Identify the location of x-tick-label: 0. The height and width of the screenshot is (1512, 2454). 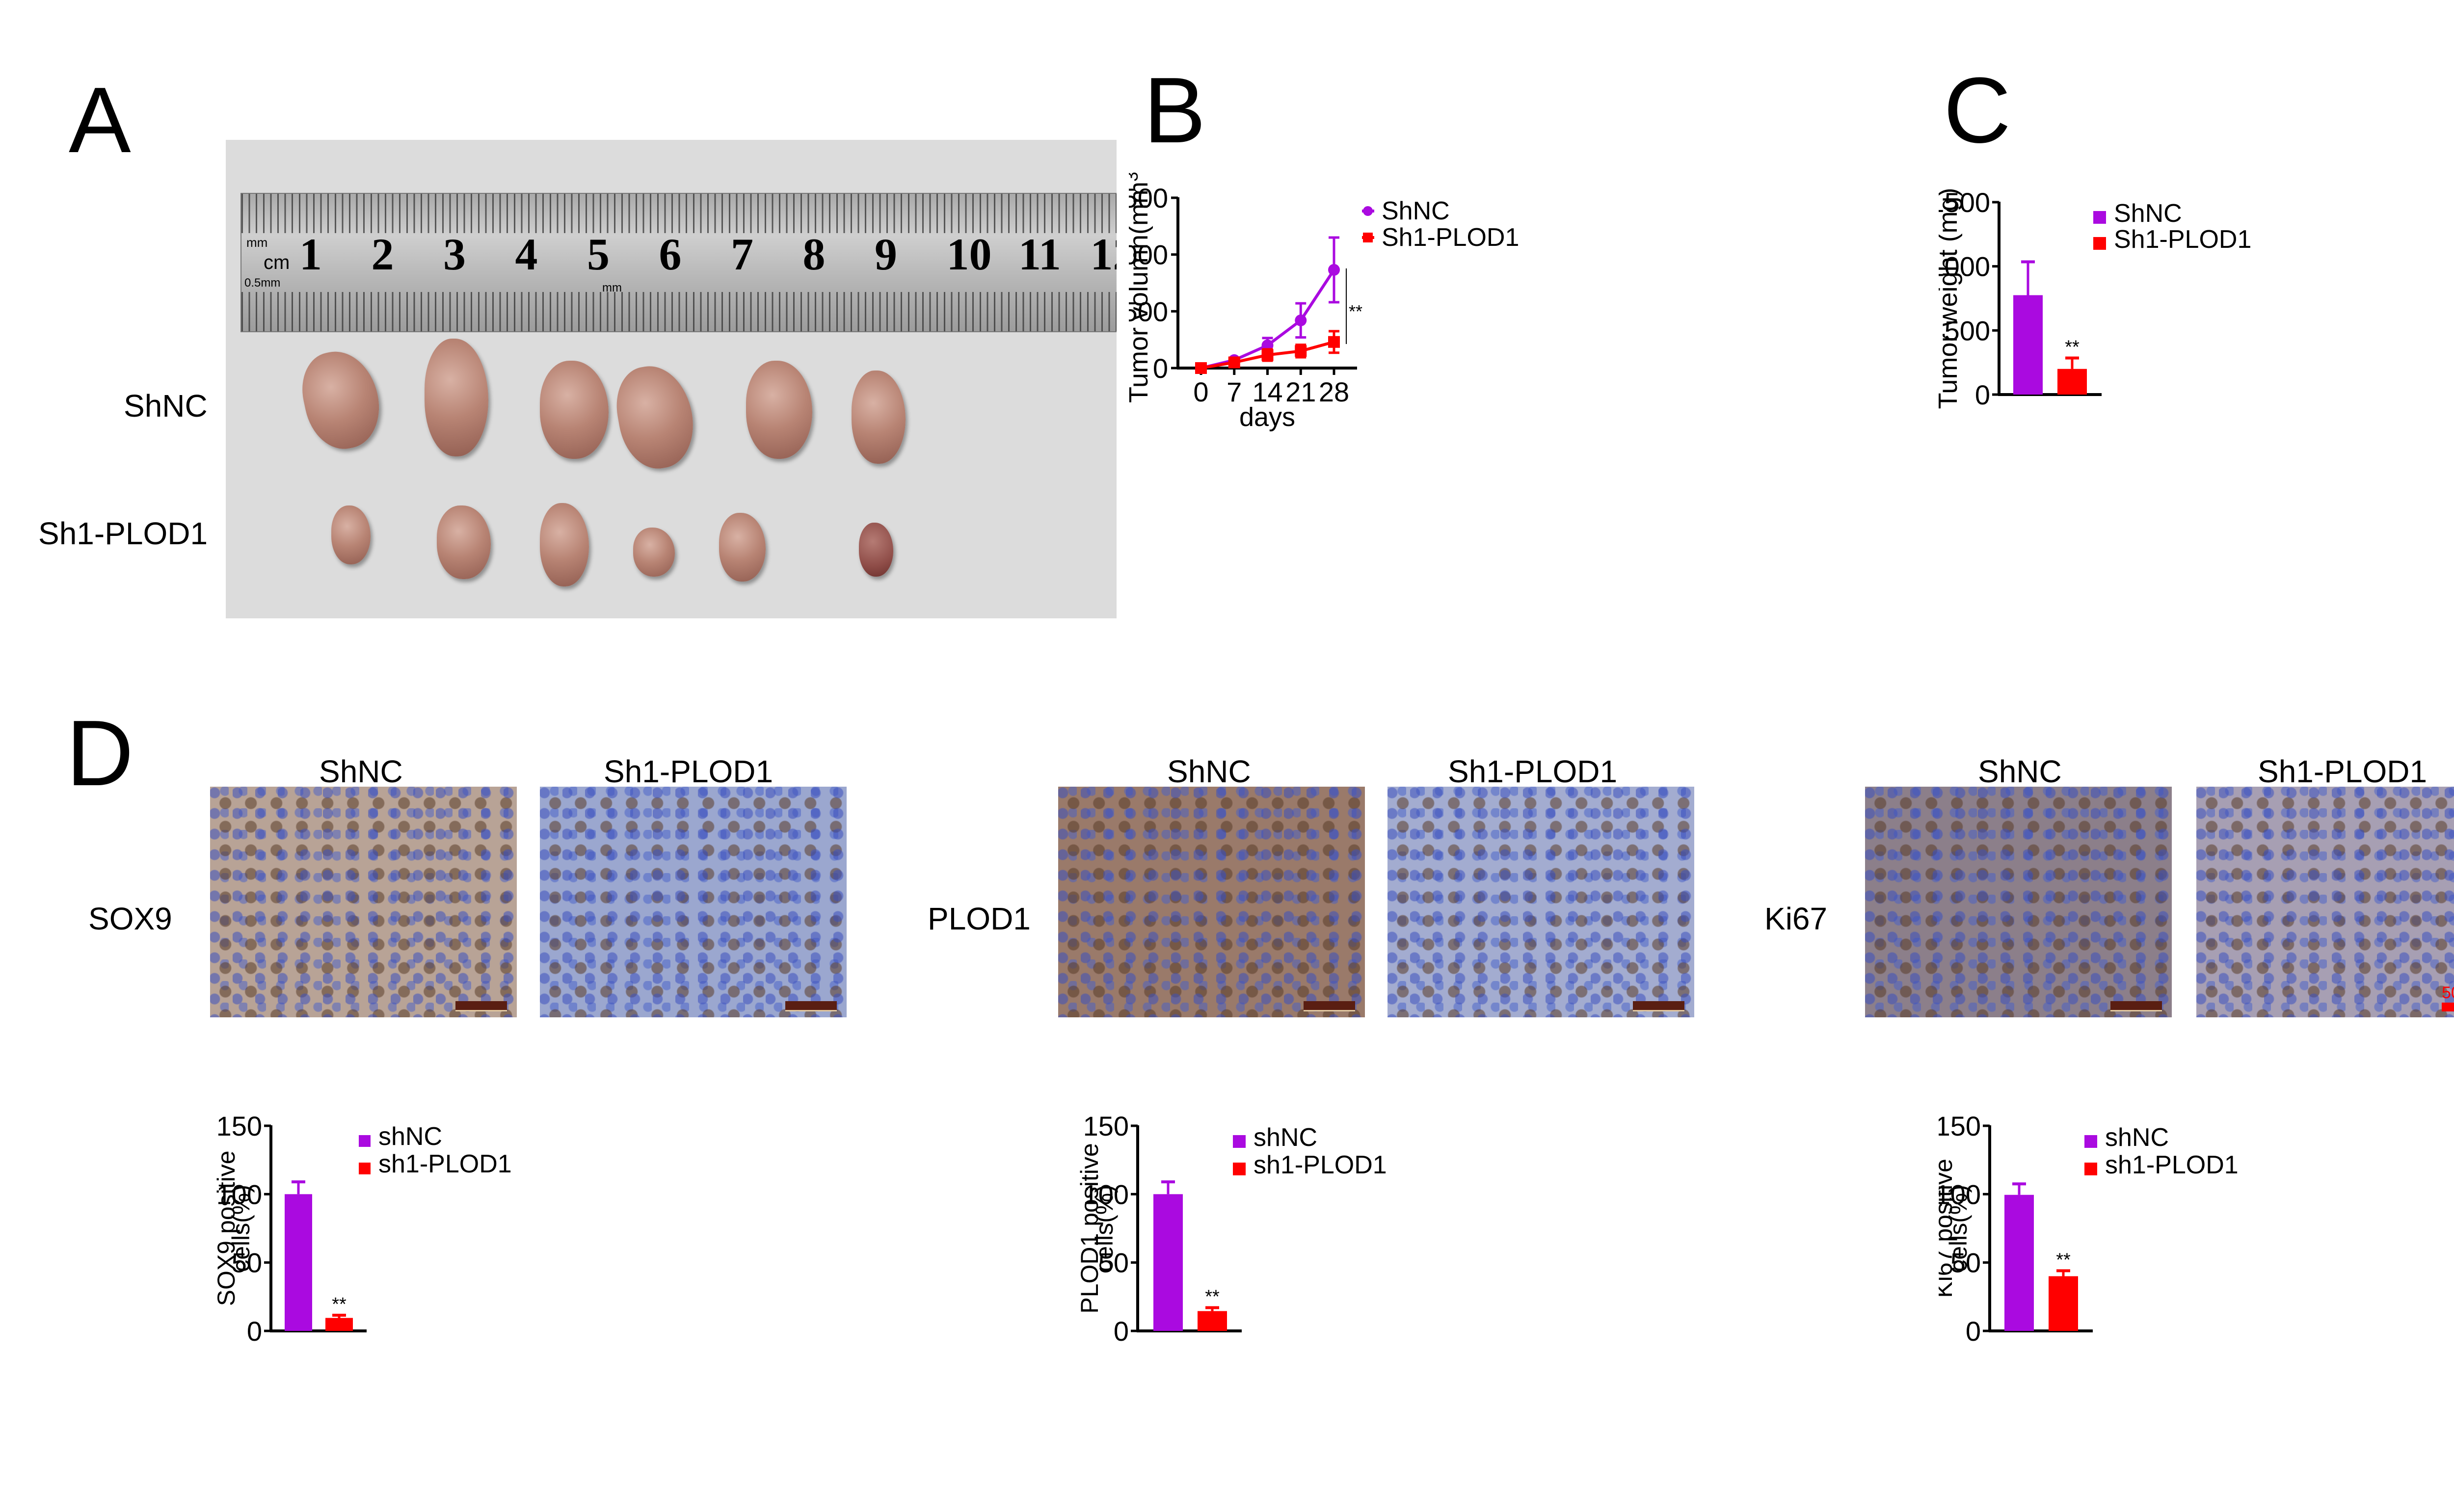
(1200, 391).